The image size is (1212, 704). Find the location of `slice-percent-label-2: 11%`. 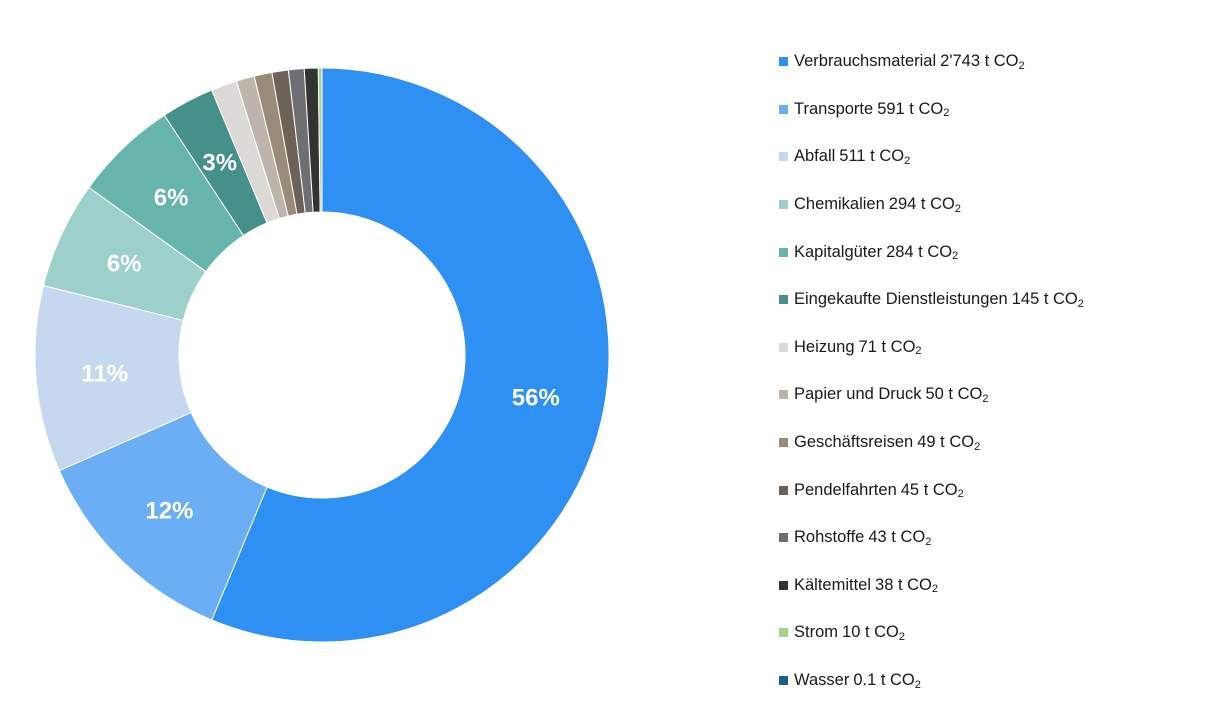

slice-percent-label-2: 11% is located at coordinates (104, 374).